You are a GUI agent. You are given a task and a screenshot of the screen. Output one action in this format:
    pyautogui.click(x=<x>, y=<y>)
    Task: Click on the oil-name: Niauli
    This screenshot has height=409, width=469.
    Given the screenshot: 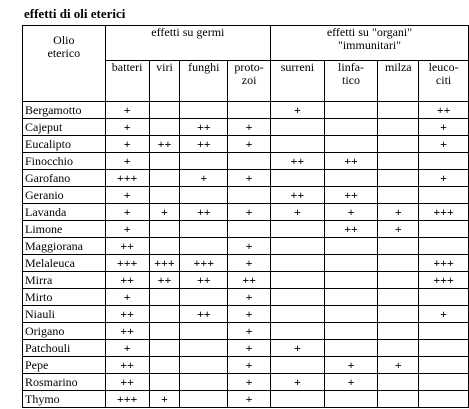 What is the action you would take?
    pyautogui.click(x=64, y=314)
    